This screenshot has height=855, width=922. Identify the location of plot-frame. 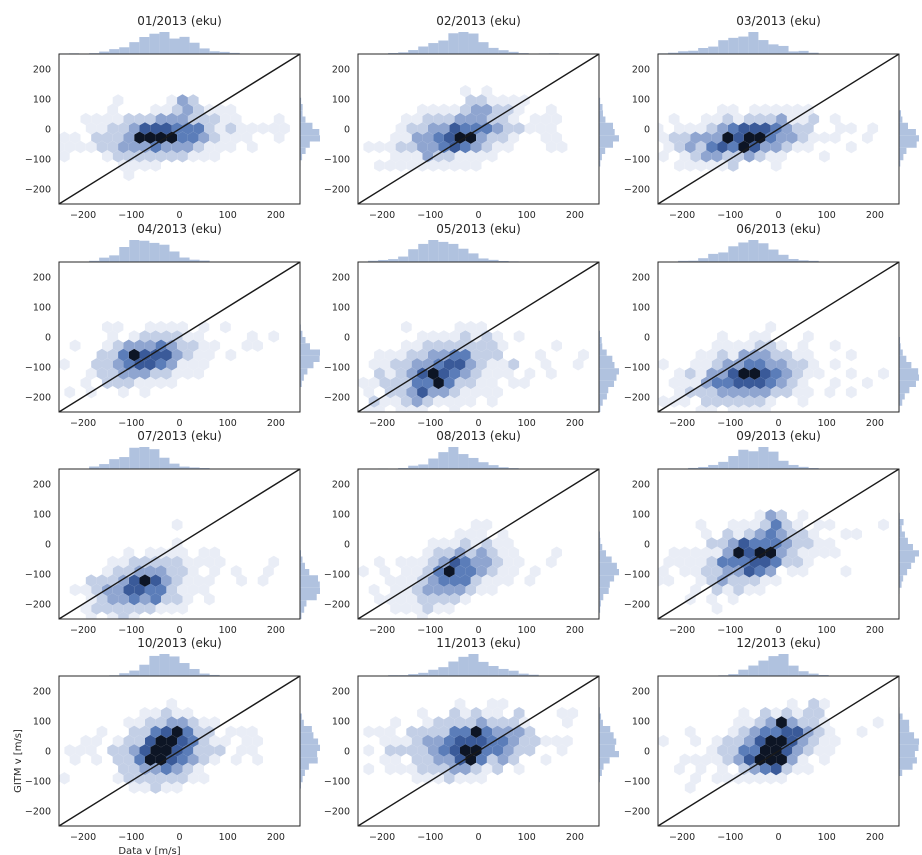
(179, 337).